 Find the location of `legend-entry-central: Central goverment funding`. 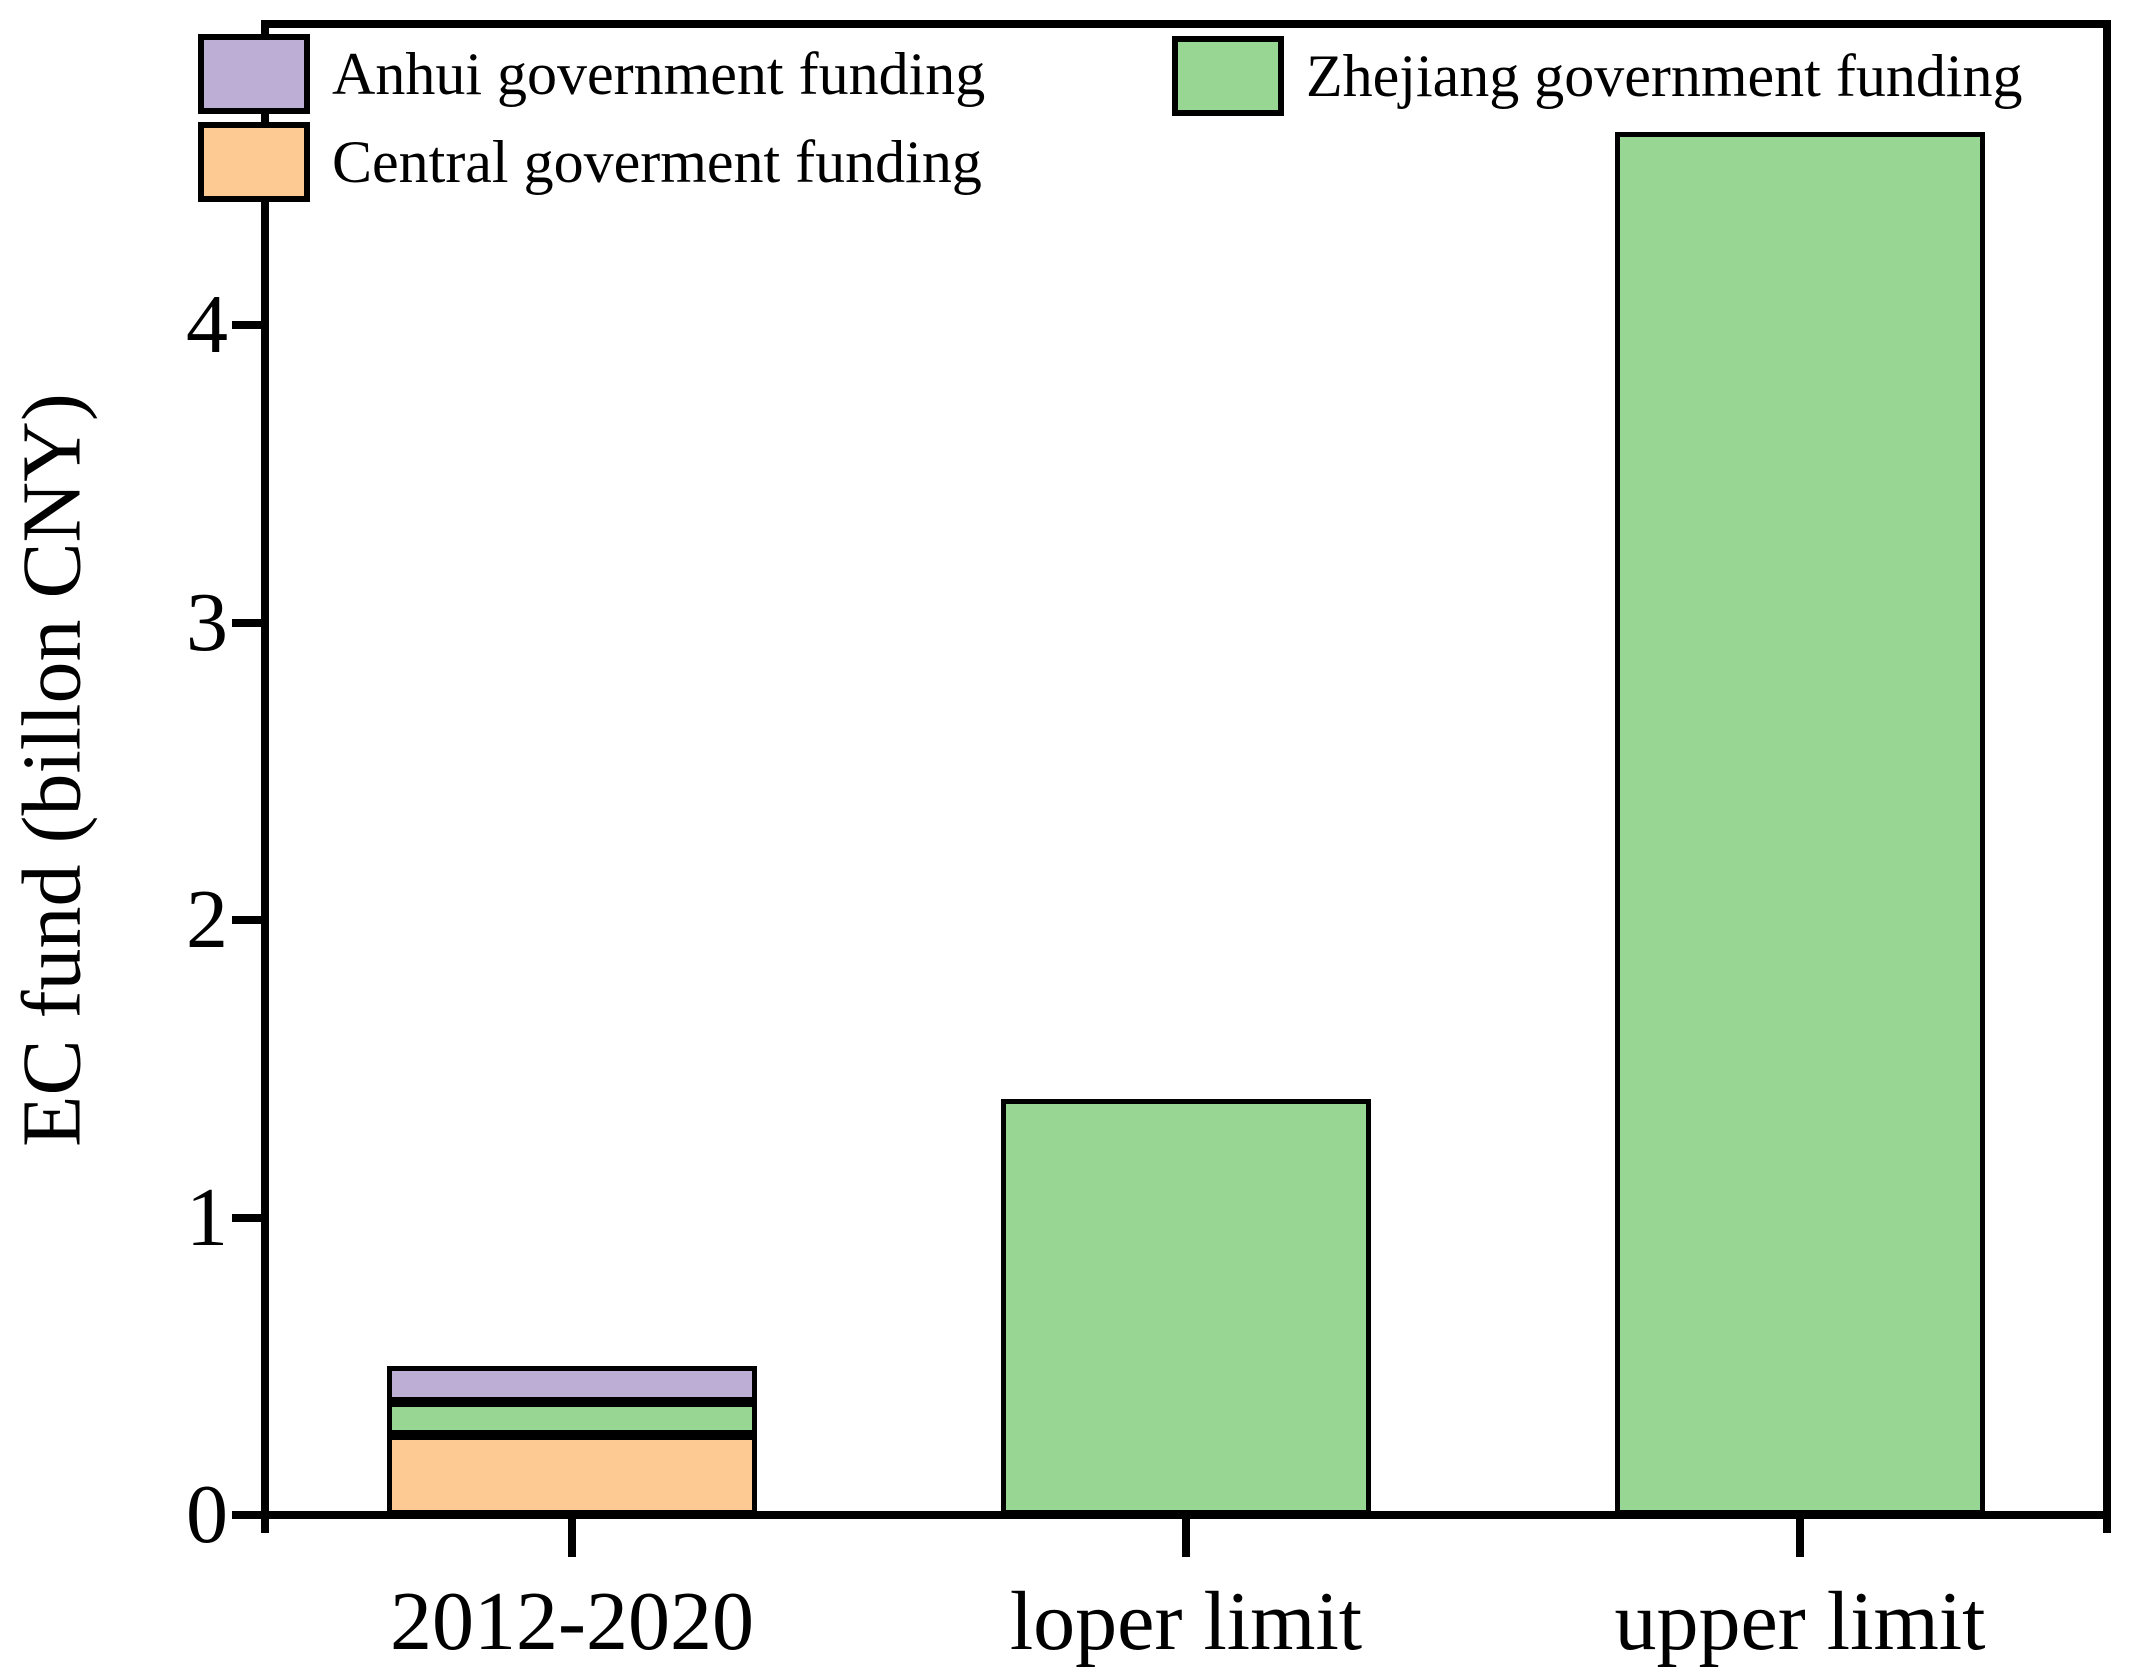

legend-entry-central: Central goverment funding is located at coordinates (590, 162).